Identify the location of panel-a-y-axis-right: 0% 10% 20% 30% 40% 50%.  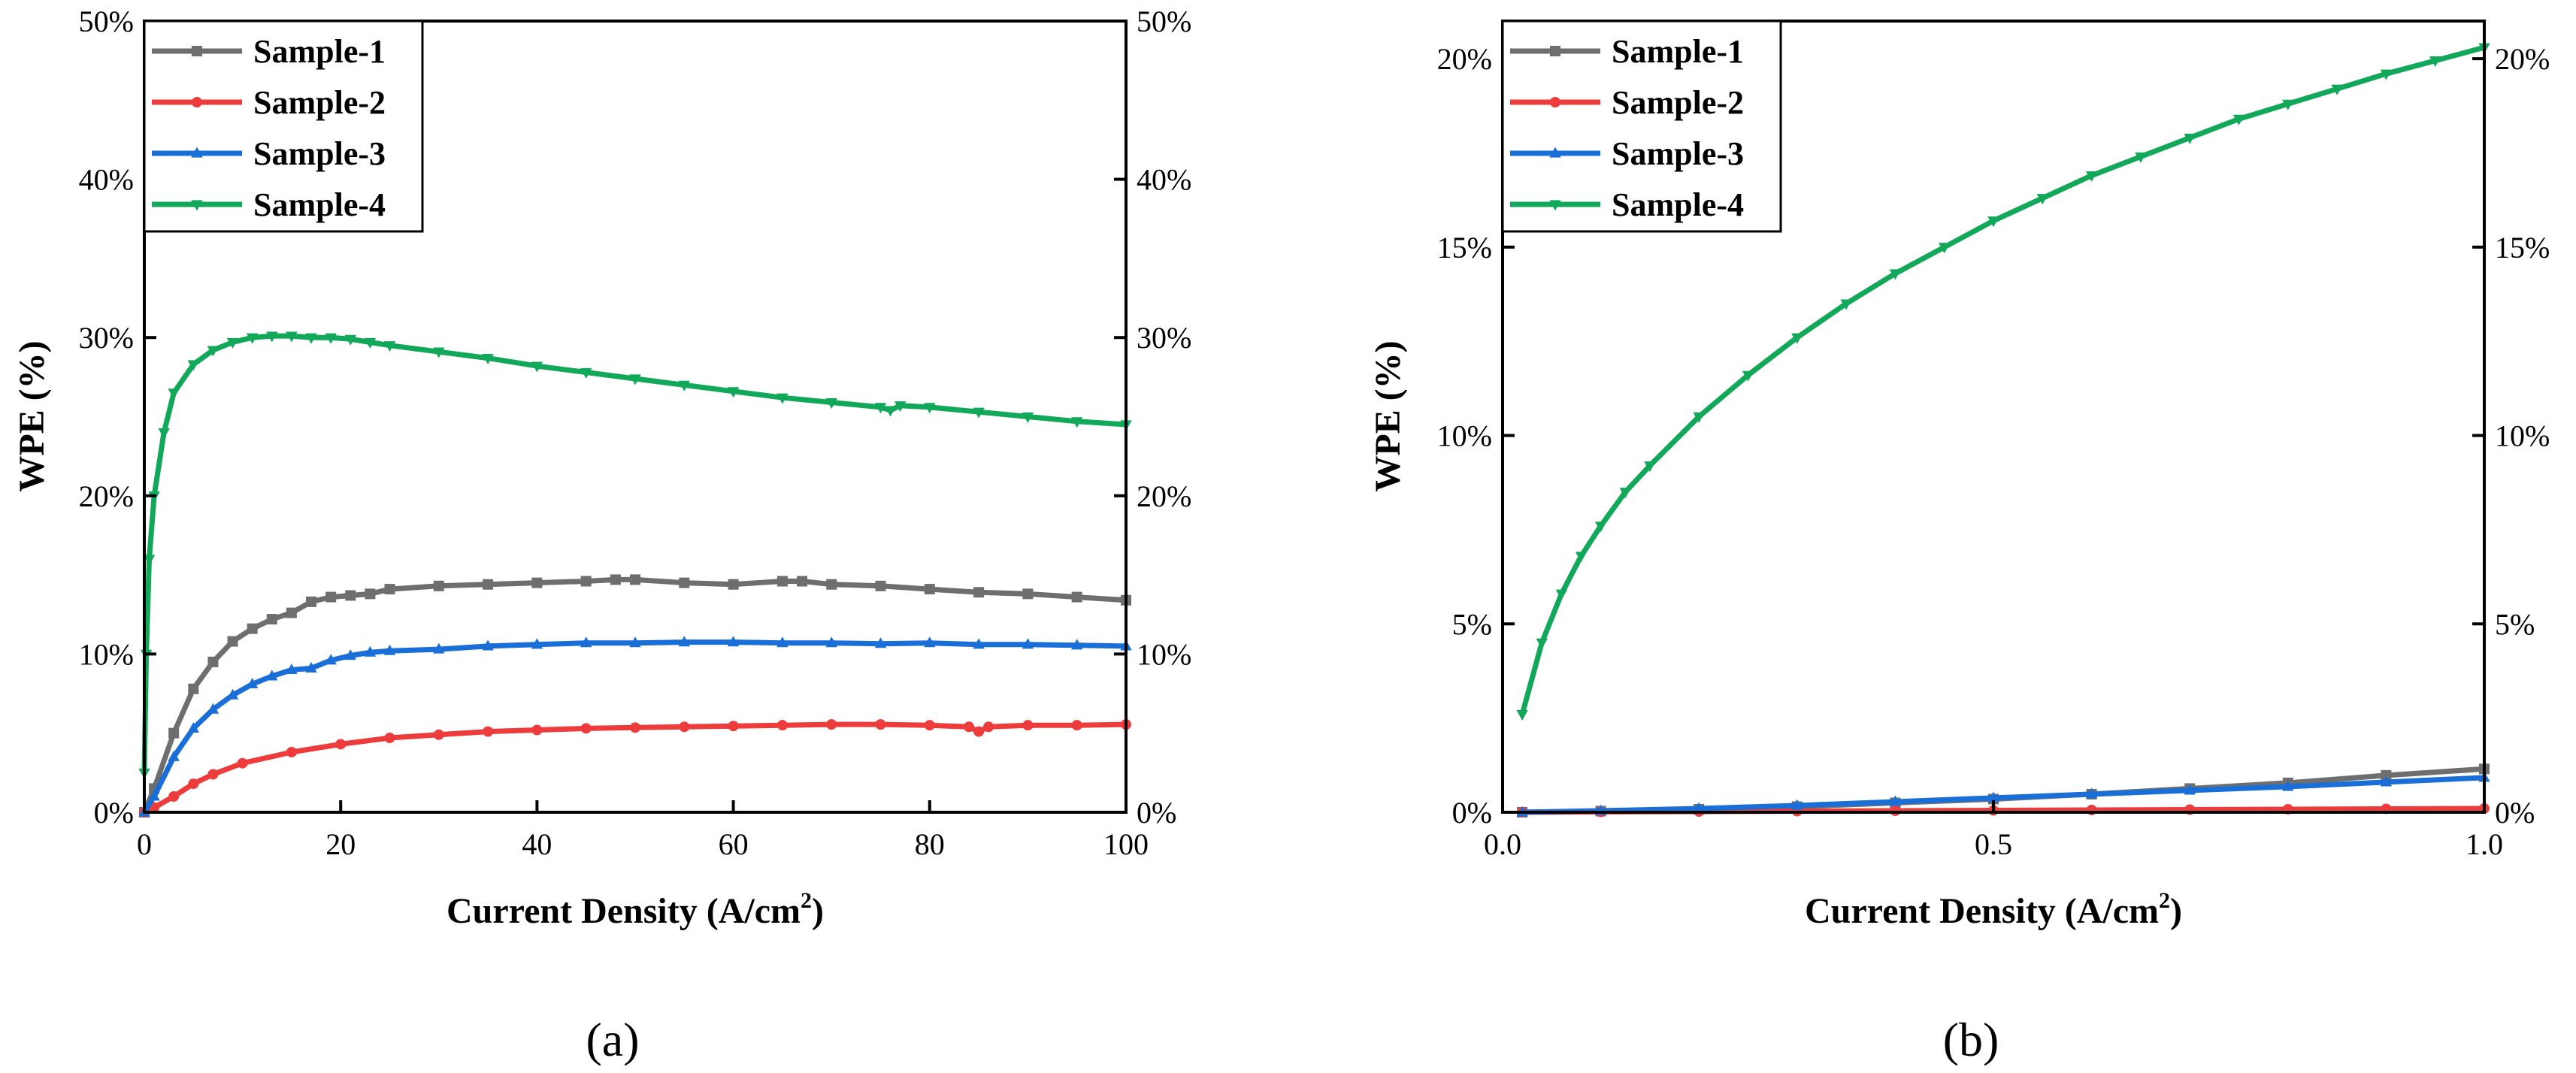
(1152, 417).